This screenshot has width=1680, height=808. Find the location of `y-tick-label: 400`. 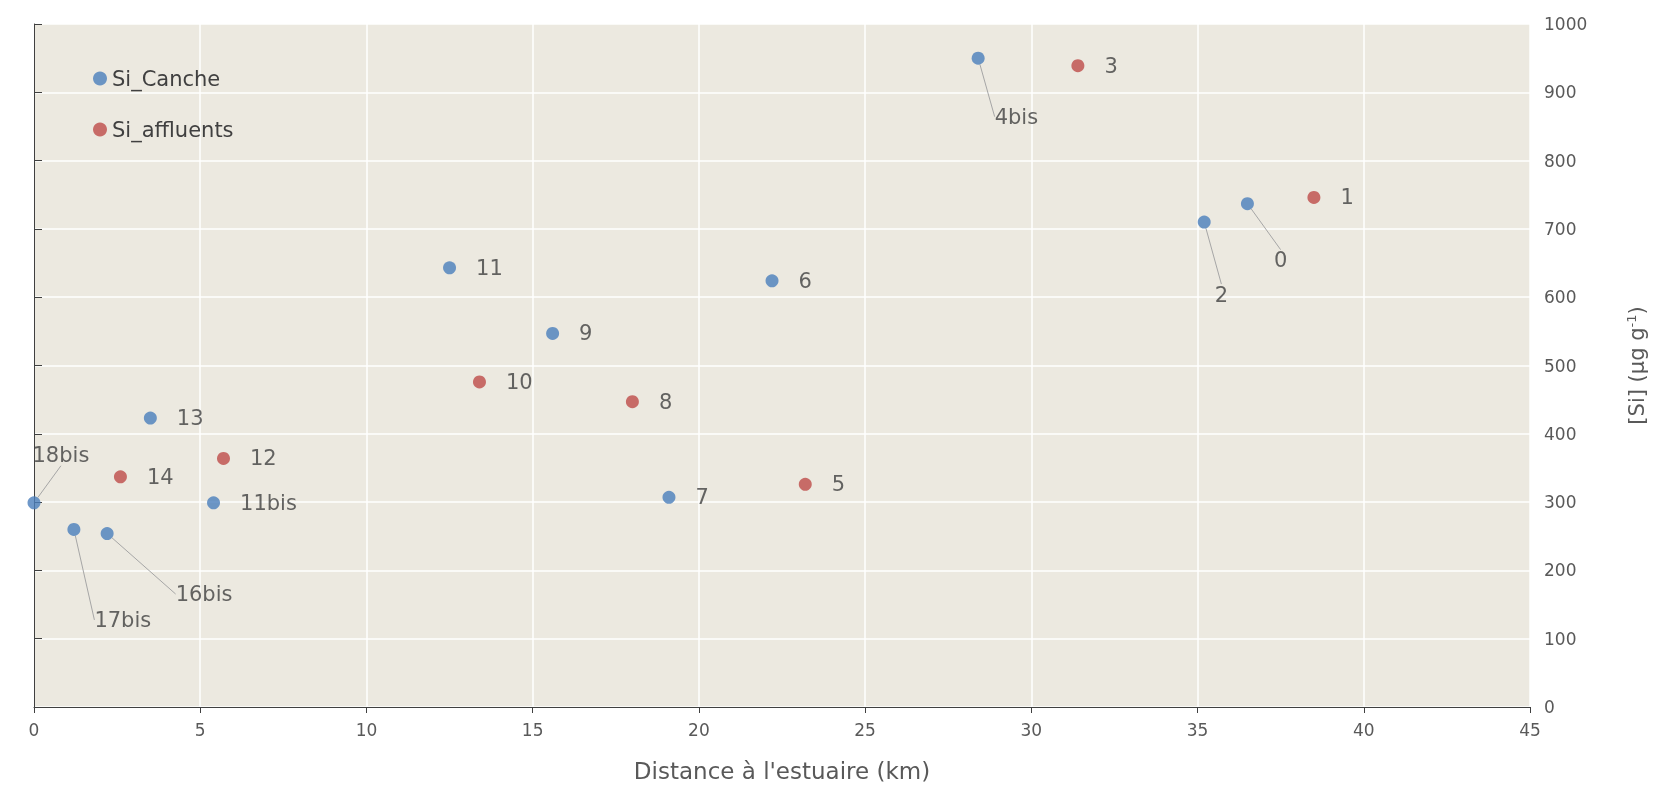

y-tick-label: 400 is located at coordinates (1560, 433).